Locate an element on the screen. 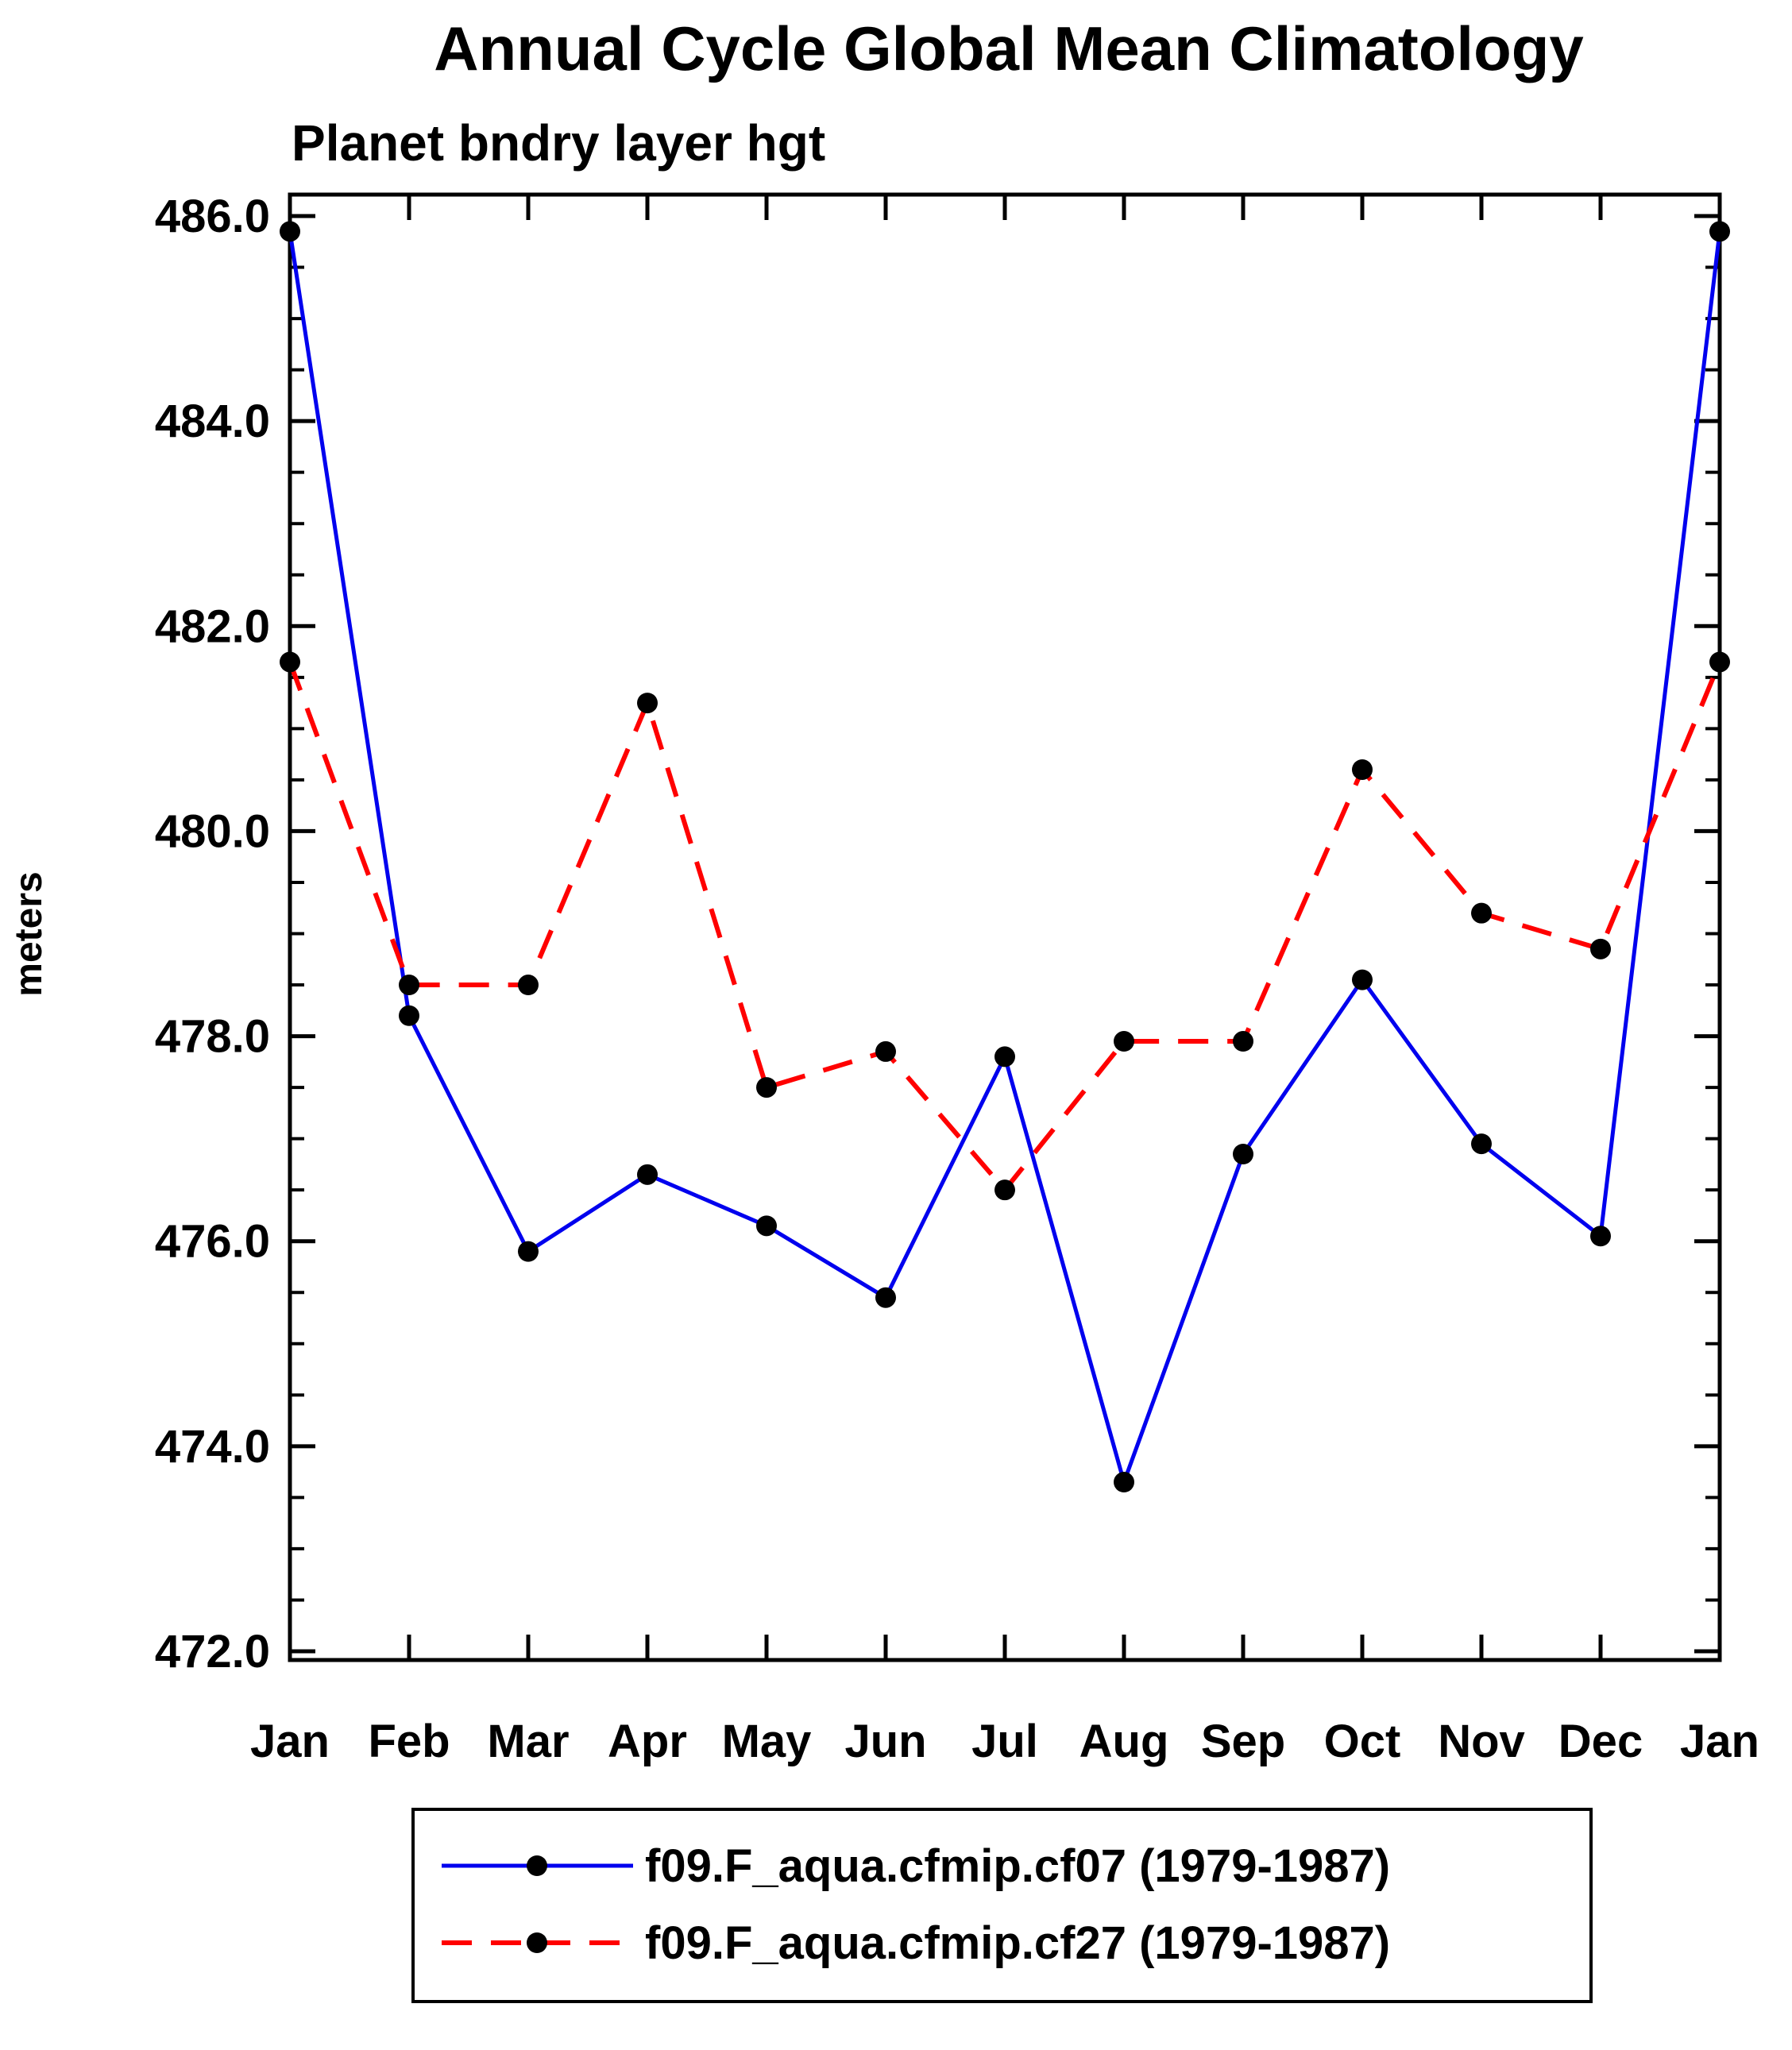  x-tick-label: May is located at coordinates (767, 1742).